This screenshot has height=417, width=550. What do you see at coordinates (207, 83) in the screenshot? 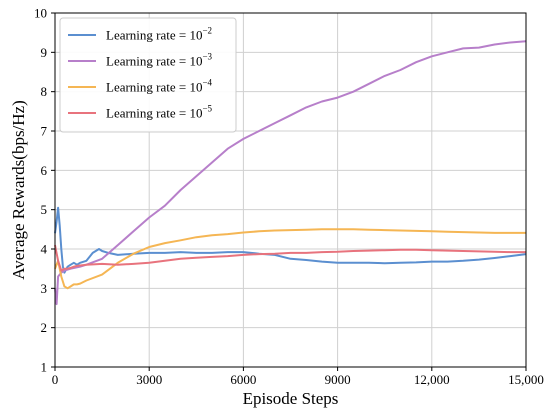
I see `legend-exponent: −4` at bounding box center [207, 83].